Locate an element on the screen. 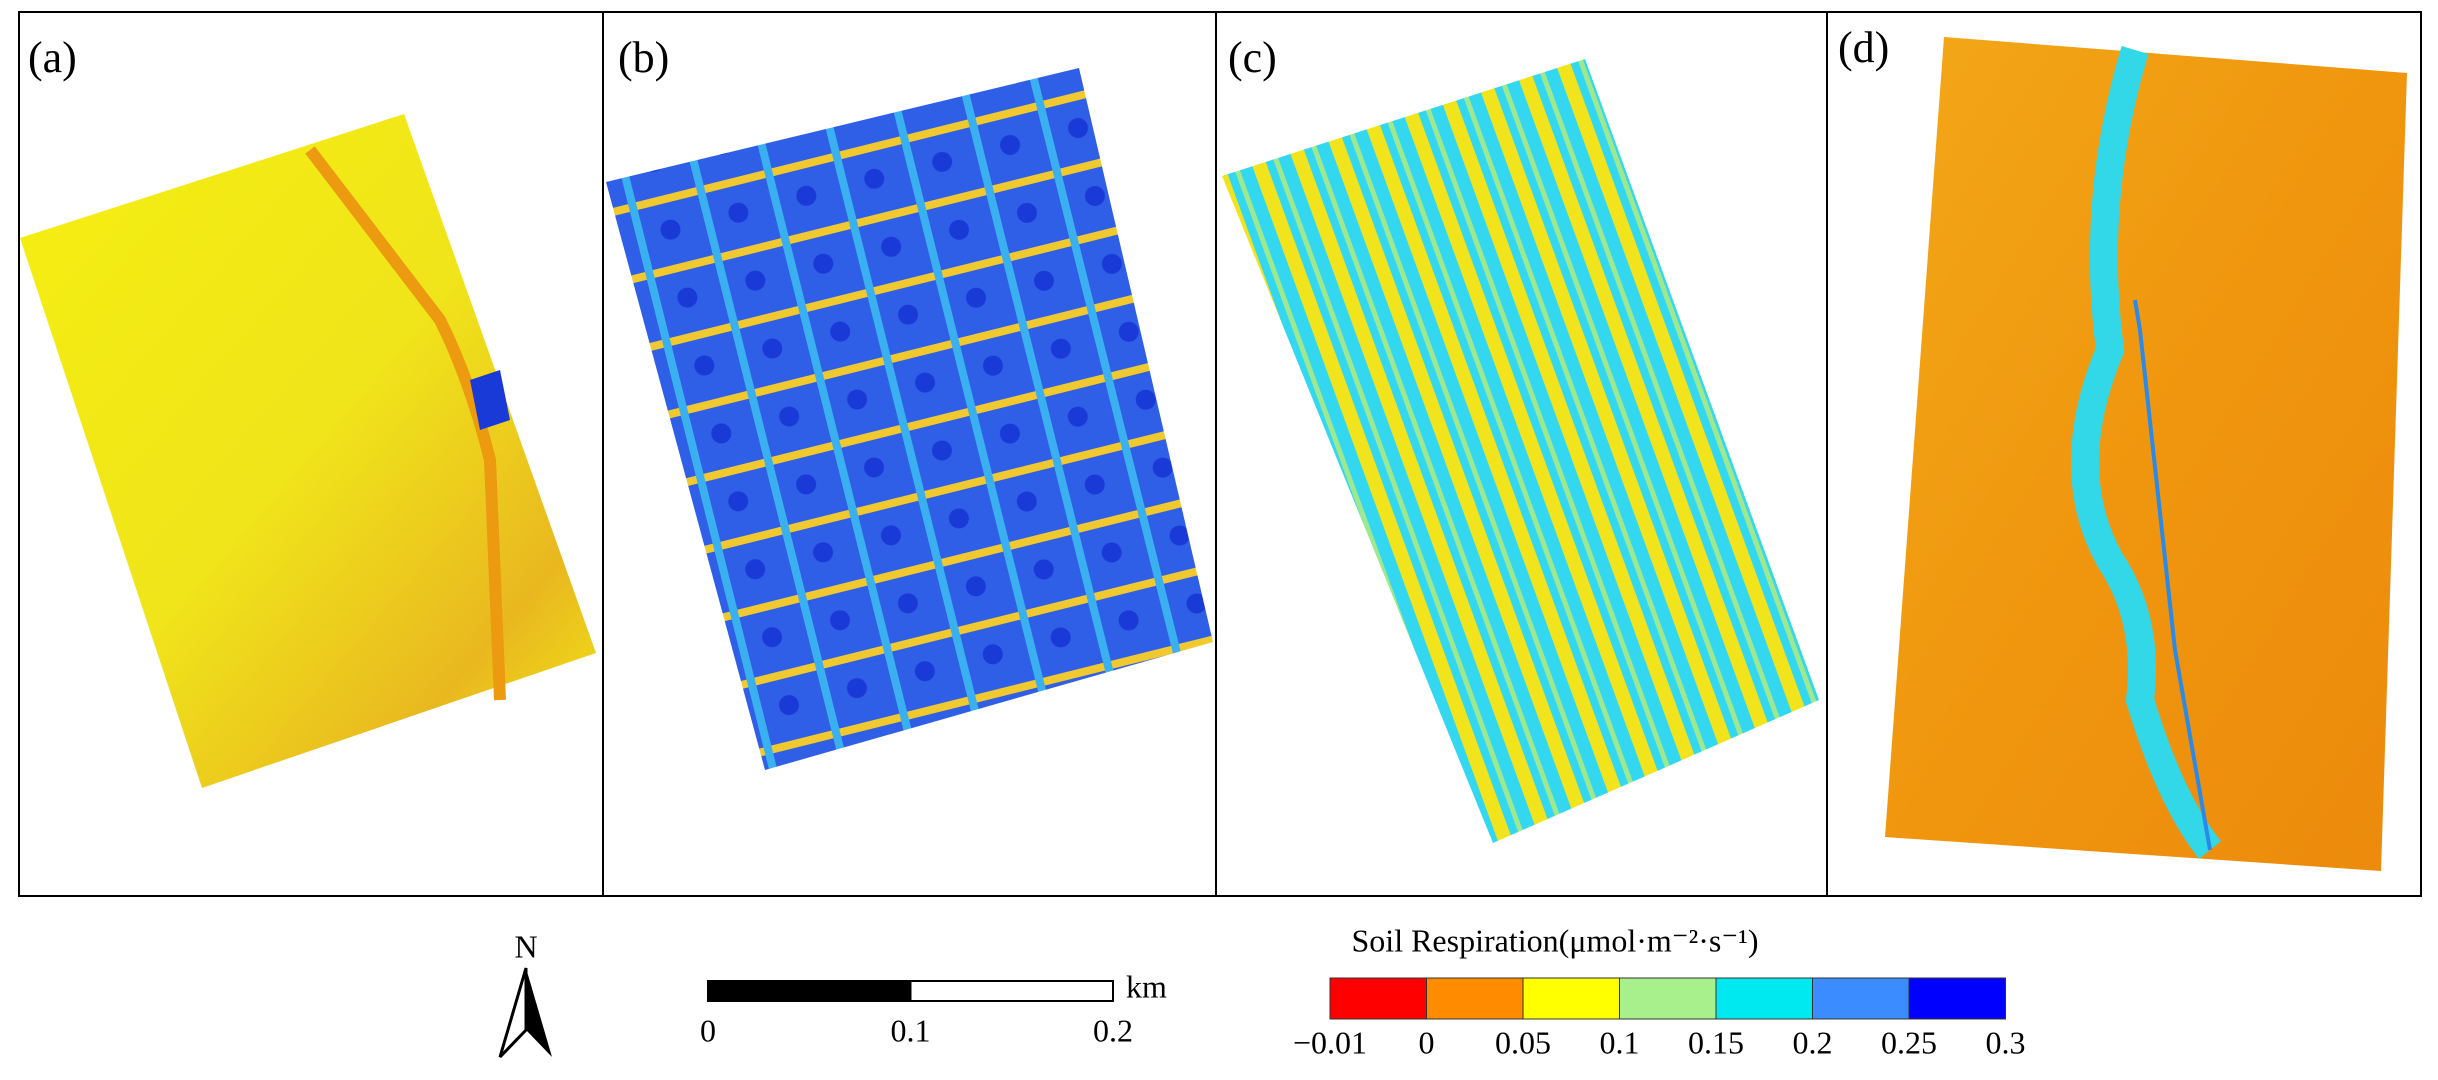 The height and width of the screenshot is (1080, 2438). north-label: N is located at coordinates (525, 946).